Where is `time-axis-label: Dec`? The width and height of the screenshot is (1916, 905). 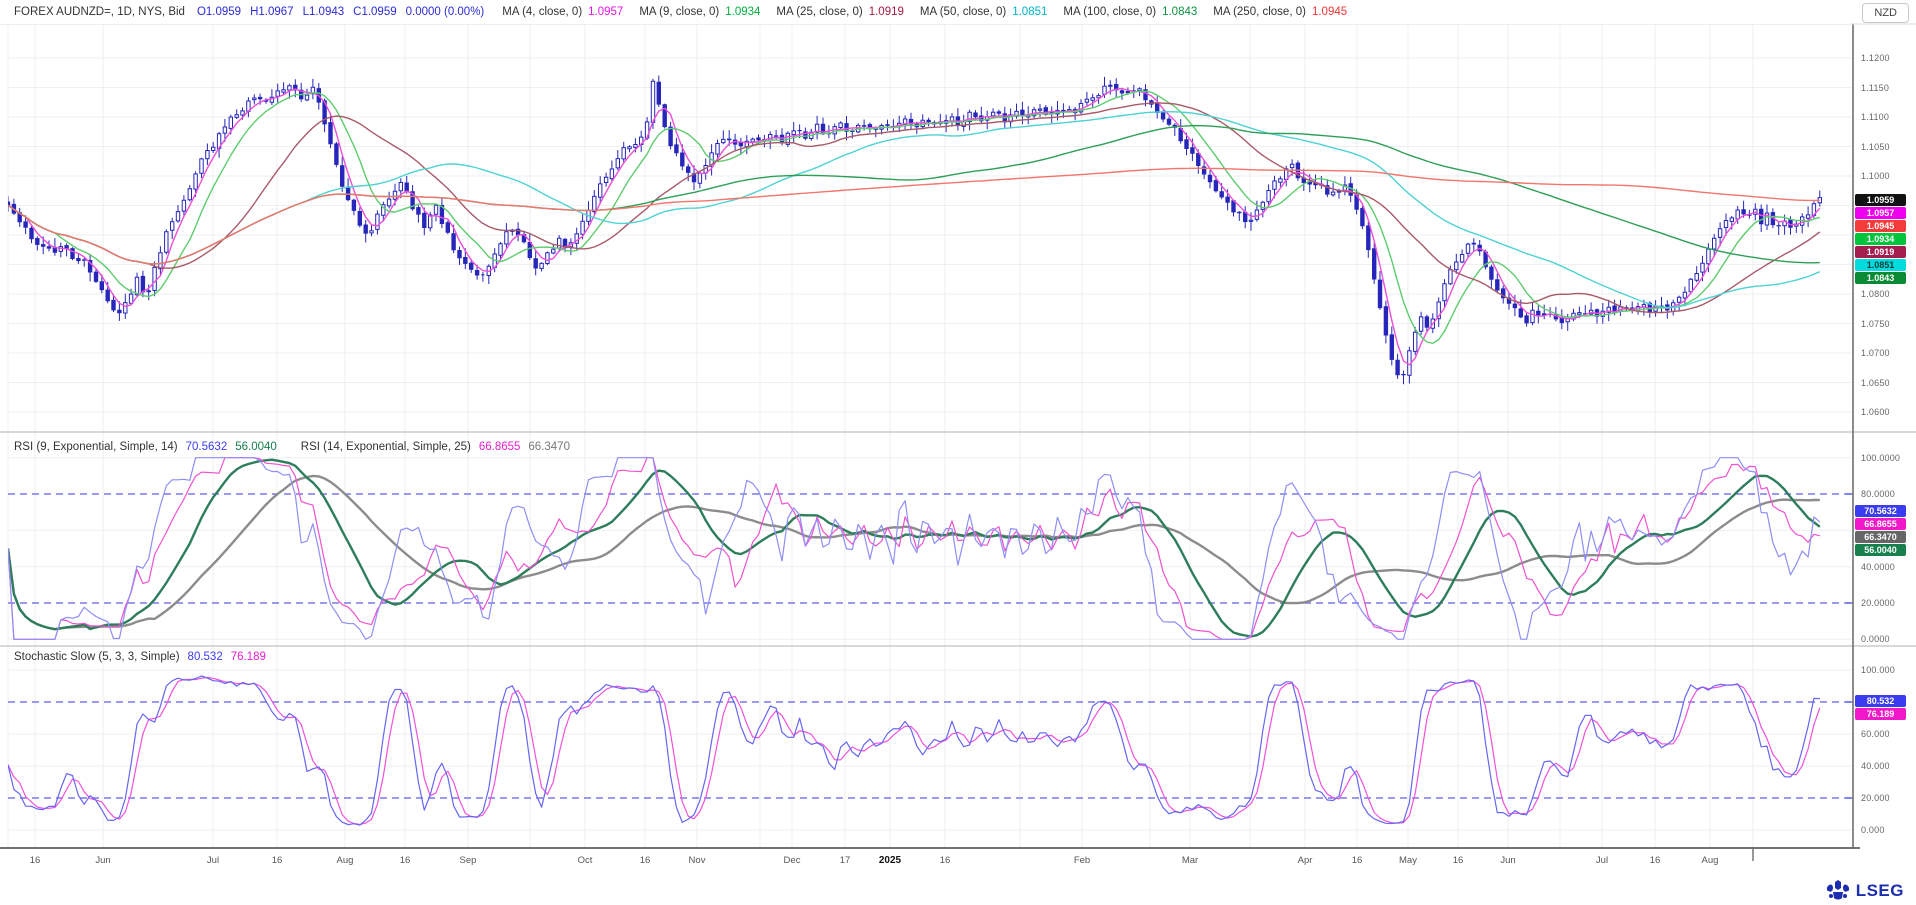
time-axis-label: Dec is located at coordinates (792, 860).